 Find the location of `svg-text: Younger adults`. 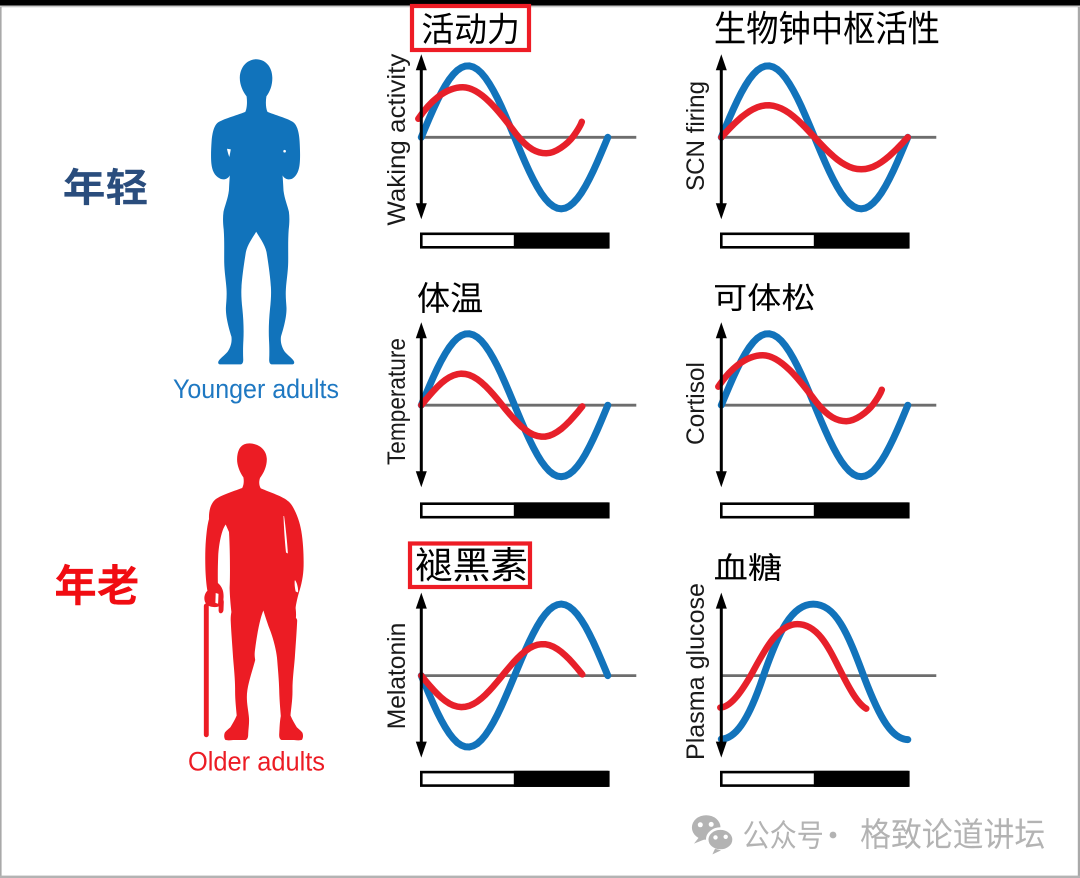

svg-text: Younger adults is located at coordinates (256, 389).